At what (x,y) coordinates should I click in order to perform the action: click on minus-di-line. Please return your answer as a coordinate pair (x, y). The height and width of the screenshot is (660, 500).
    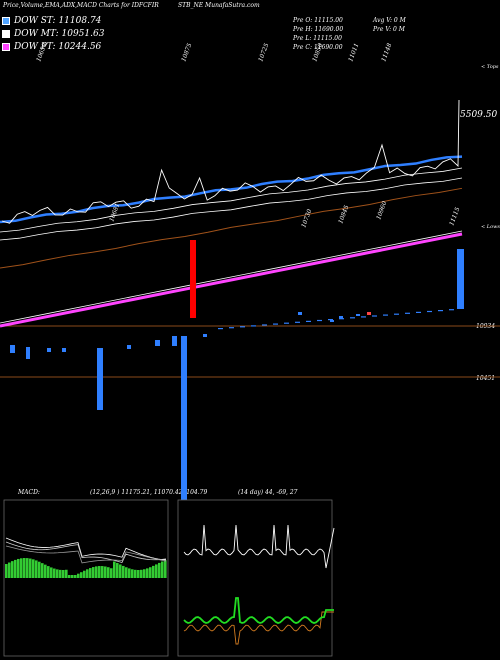
    Looking at the image, I should click on (258, 628).